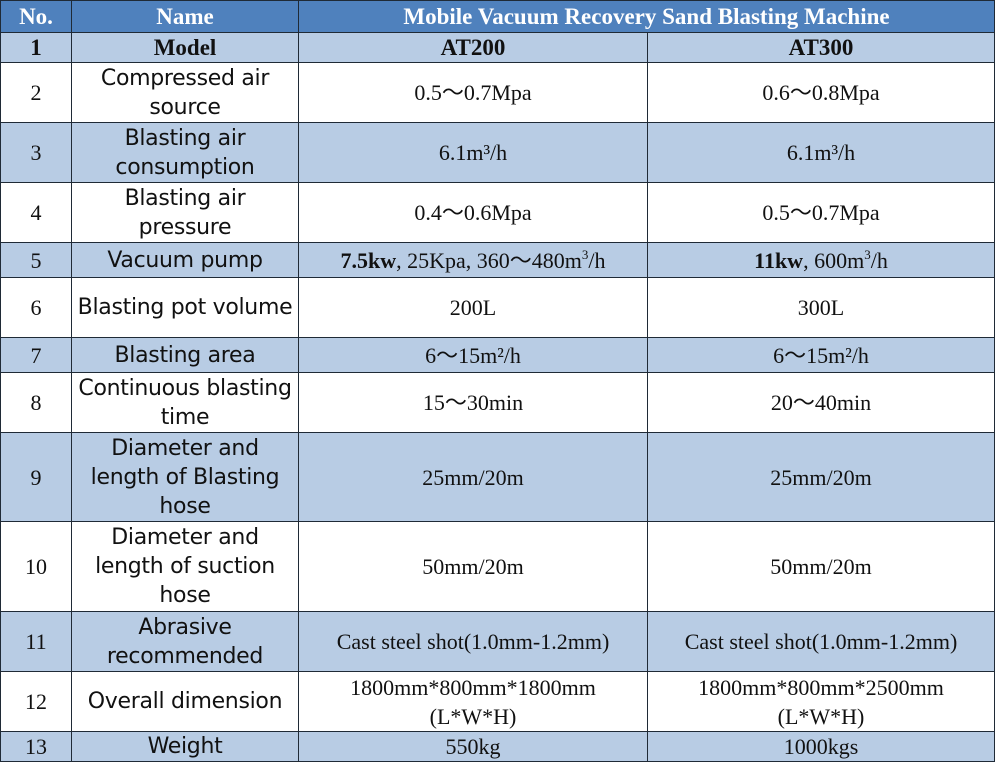  What do you see at coordinates (821, 402) in the screenshot?
I see `value-at300: 20～40min` at bounding box center [821, 402].